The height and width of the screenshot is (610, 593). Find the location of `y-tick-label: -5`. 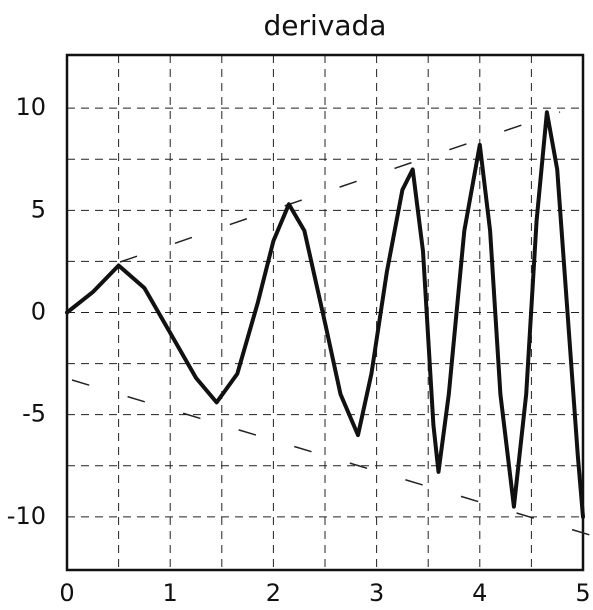

y-tick-label: -5 is located at coordinates (34, 414).